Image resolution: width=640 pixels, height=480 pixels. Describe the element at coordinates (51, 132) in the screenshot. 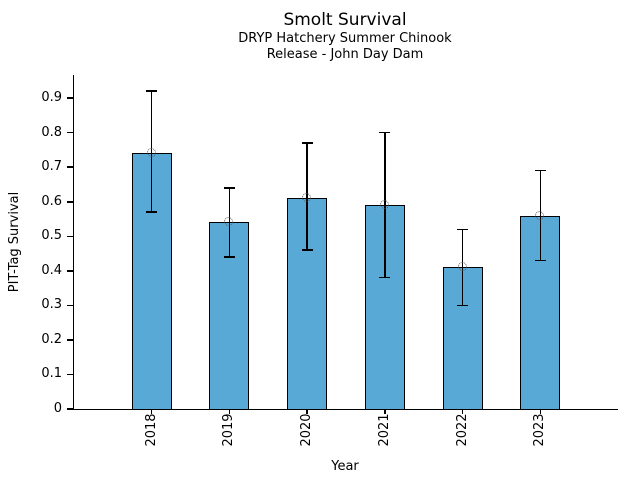

I see `y-tick-label: 0.8` at that location.